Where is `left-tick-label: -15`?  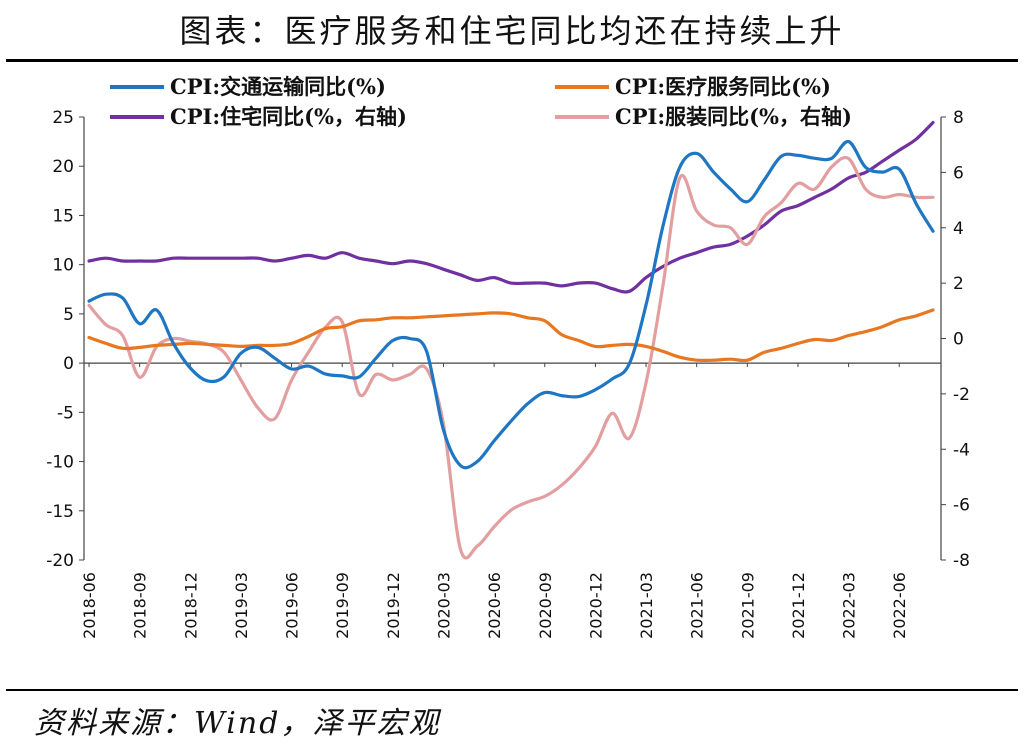 left-tick-label: -15 is located at coordinates (60, 512).